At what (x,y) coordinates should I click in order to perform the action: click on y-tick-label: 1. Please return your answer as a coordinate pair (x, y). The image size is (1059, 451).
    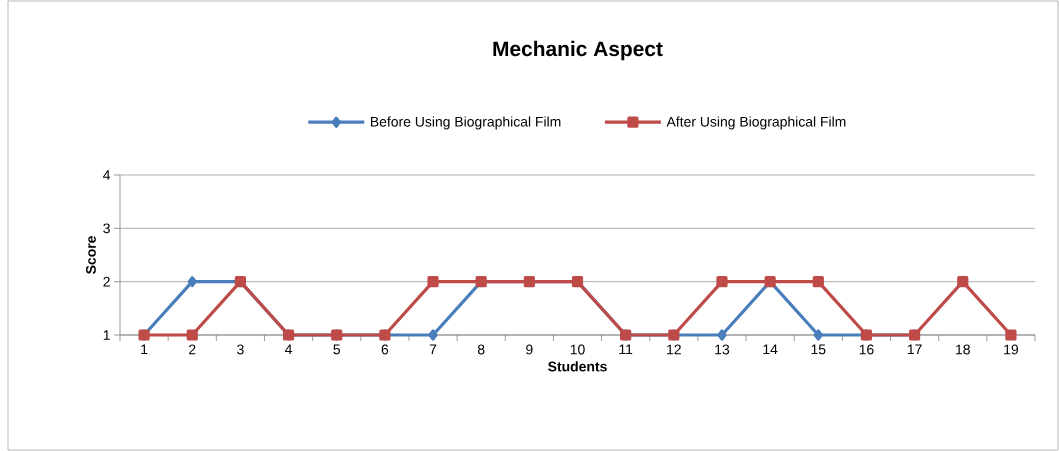
    Looking at the image, I should click on (106, 335).